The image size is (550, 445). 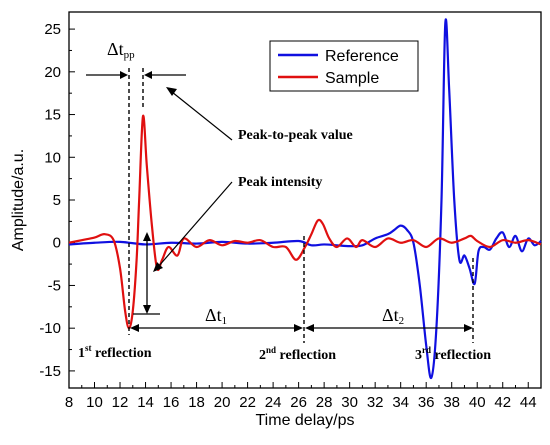 I want to click on x-tick-label: 24, so click(x=273, y=402).